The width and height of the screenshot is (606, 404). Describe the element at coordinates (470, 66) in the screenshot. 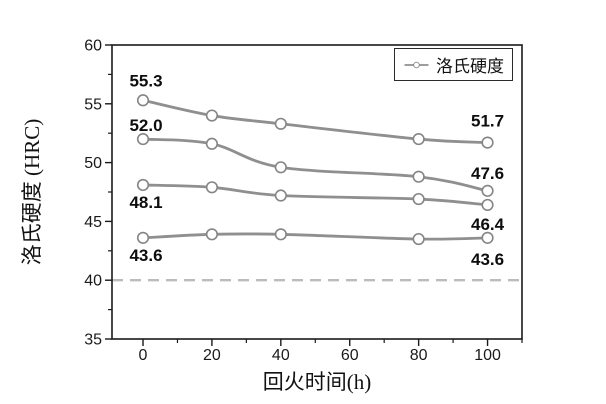

I see `legend-label: 洛氏硬度` at that location.